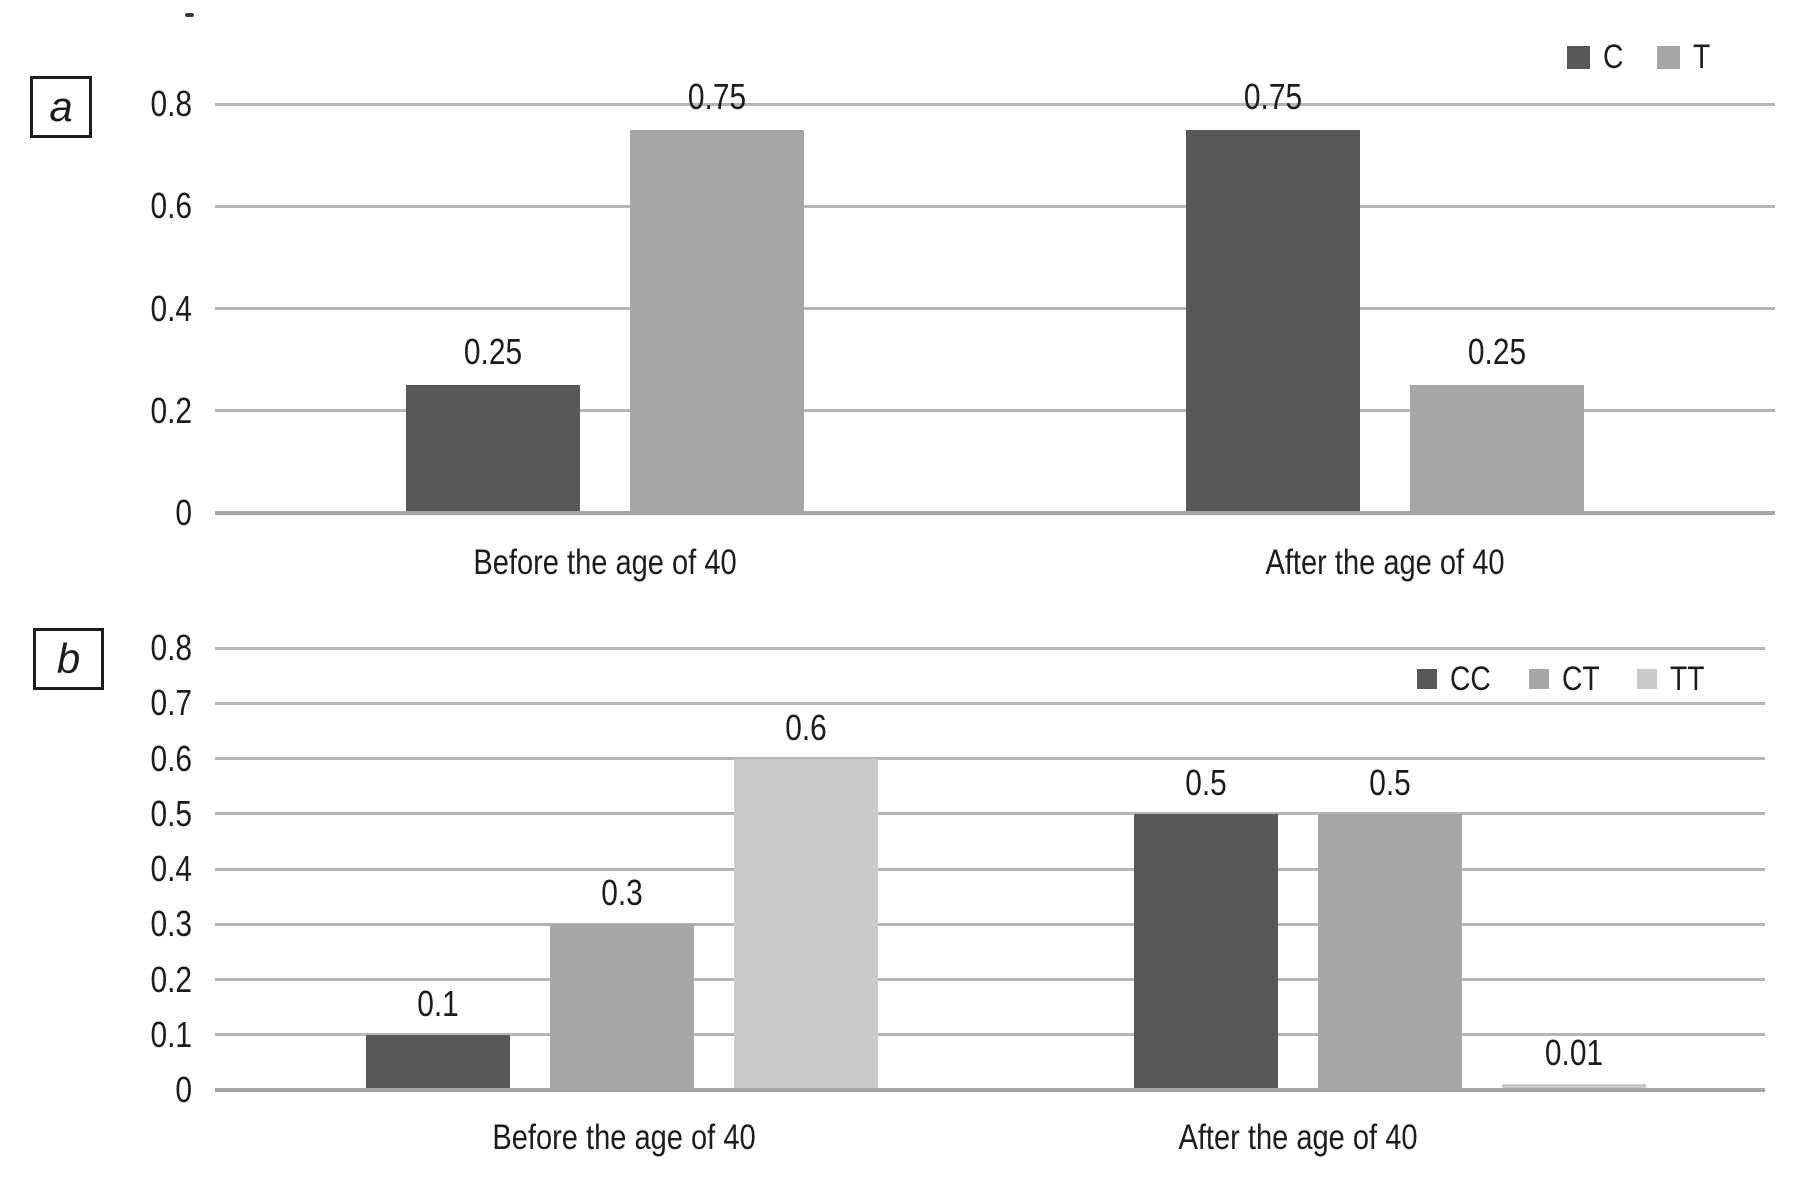 This screenshot has width=1818, height=1198. Describe the element at coordinates (1613, 57) in the screenshot. I see `legend-label: C` at that location.